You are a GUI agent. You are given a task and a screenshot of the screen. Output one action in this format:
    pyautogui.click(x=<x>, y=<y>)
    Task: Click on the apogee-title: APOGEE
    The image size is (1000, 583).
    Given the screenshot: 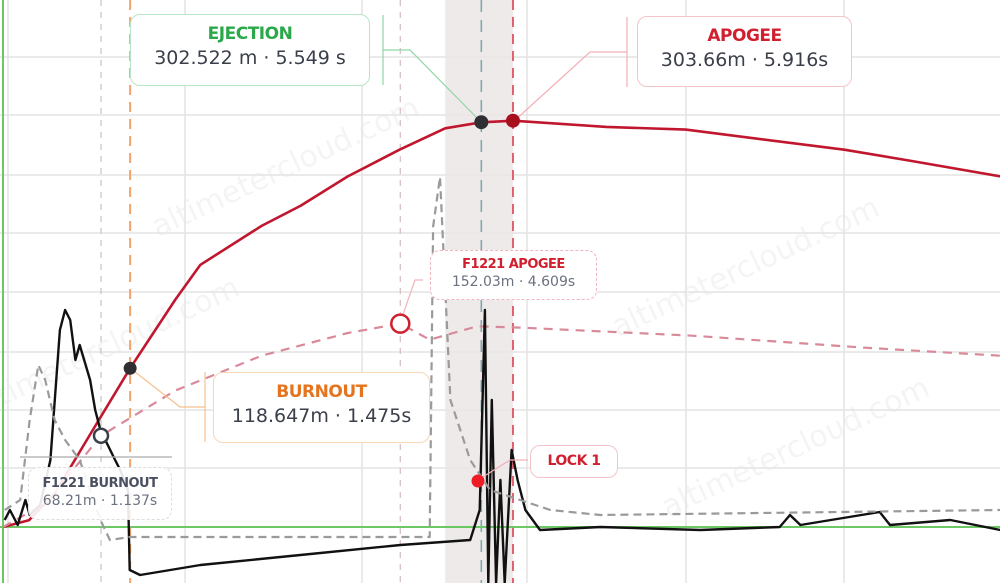 What is the action you would take?
    pyautogui.click(x=744, y=36)
    